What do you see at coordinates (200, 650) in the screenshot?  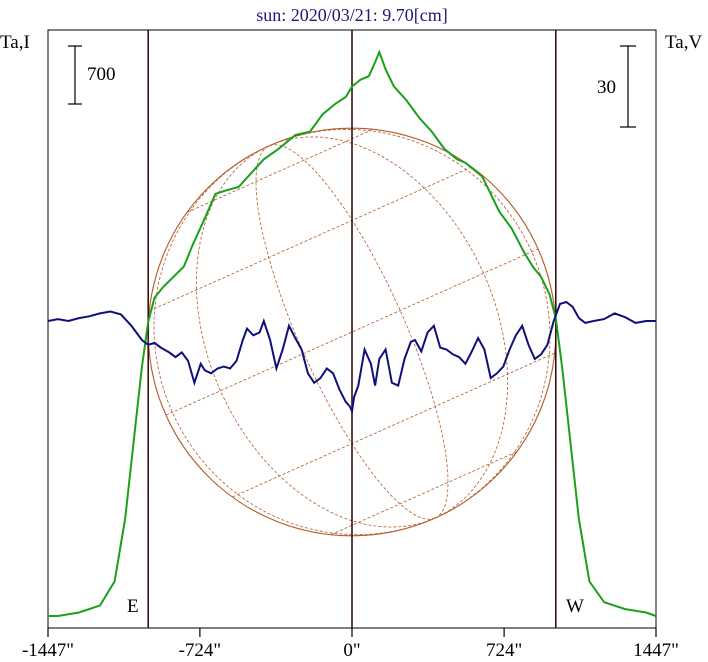 I see `x-tick-label: -724"` at bounding box center [200, 650].